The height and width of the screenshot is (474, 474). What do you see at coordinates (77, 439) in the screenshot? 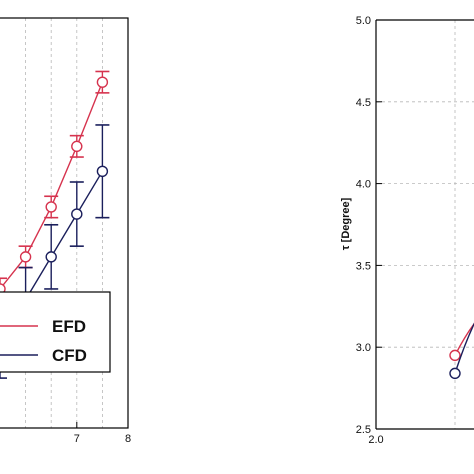
I see `left-x-tick-label: 7` at bounding box center [77, 439].